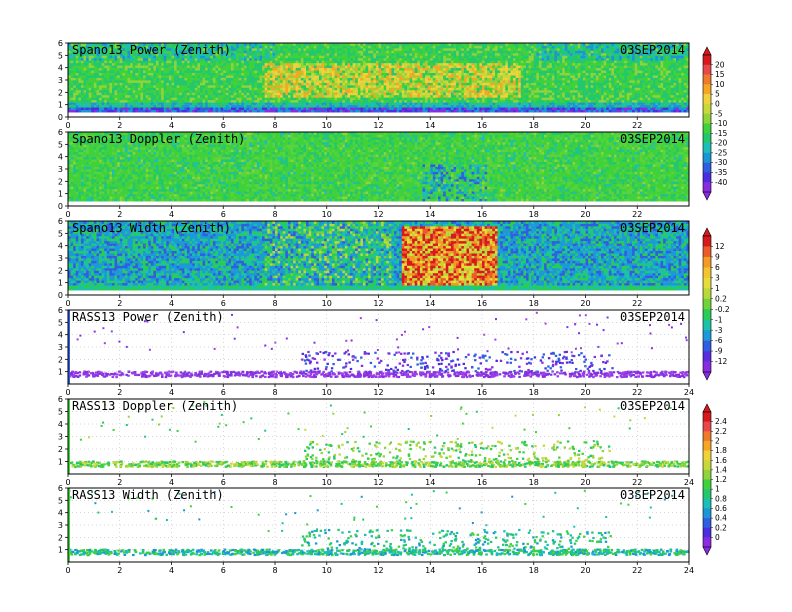  What do you see at coordinates (60, 295) in the screenshot?
I see `y-tick-label: 0` at bounding box center [60, 295].